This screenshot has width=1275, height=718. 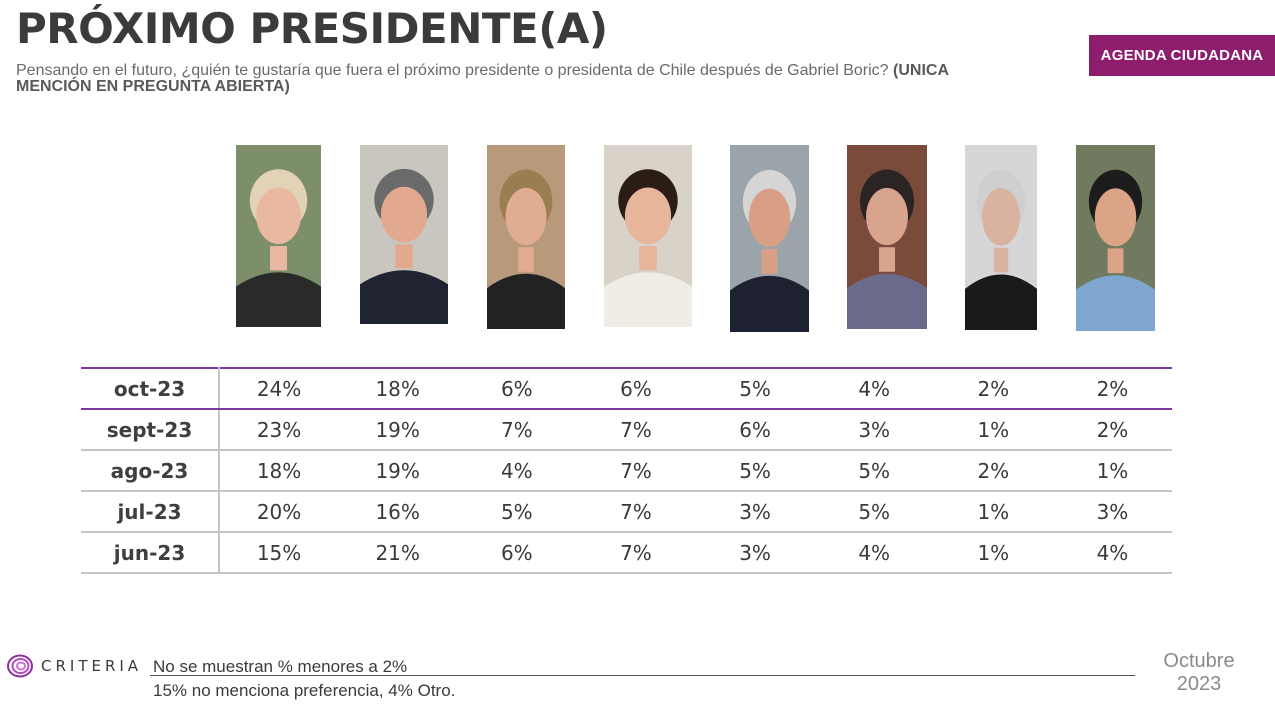 What do you see at coordinates (398, 512) in the screenshot?
I see `value-cell: 16%` at bounding box center [398, 512].